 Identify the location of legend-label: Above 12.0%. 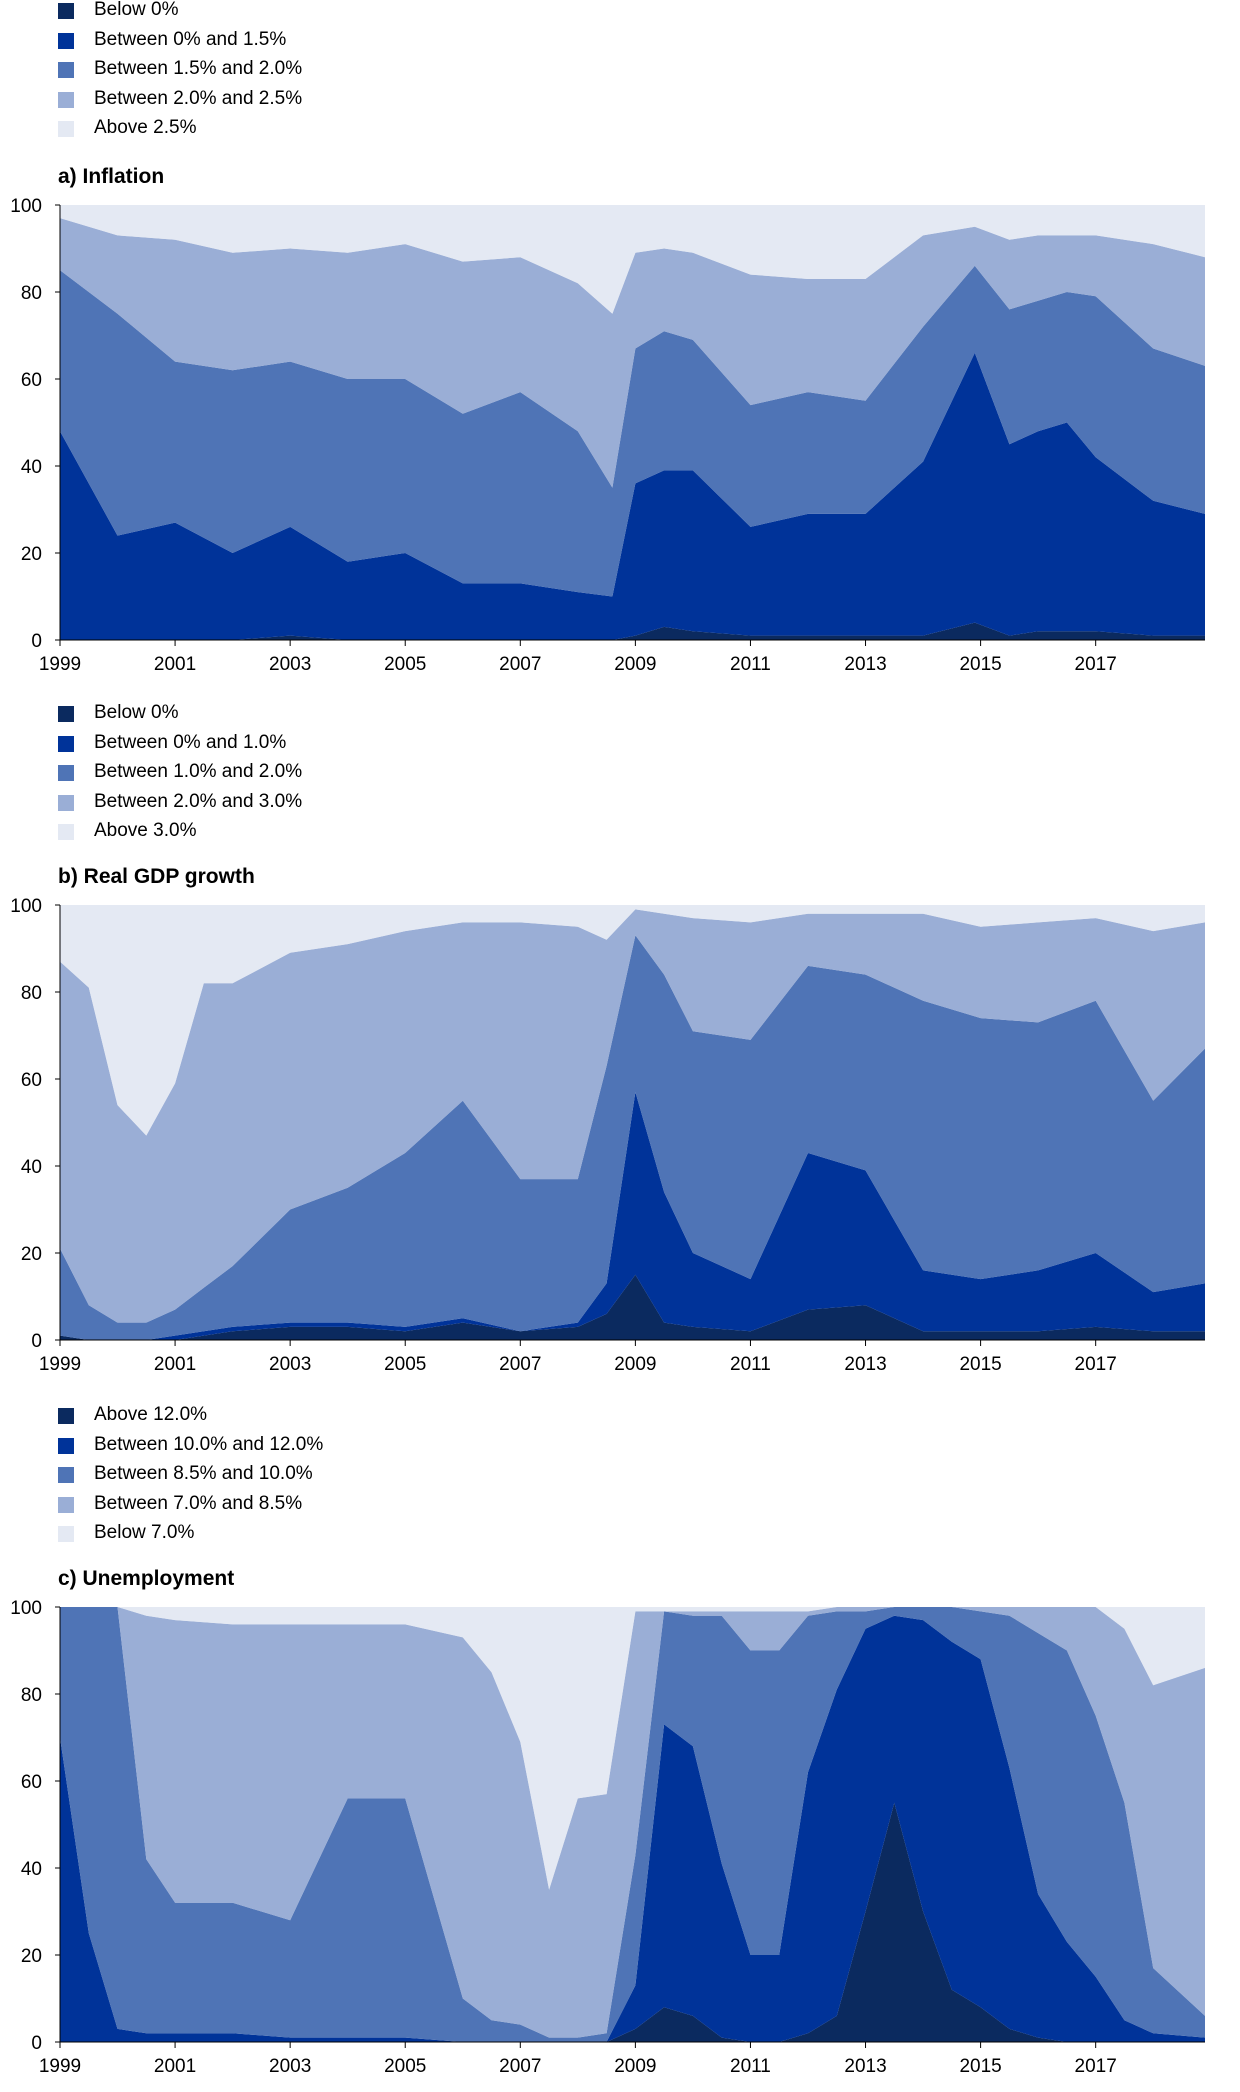
(151, 1414).